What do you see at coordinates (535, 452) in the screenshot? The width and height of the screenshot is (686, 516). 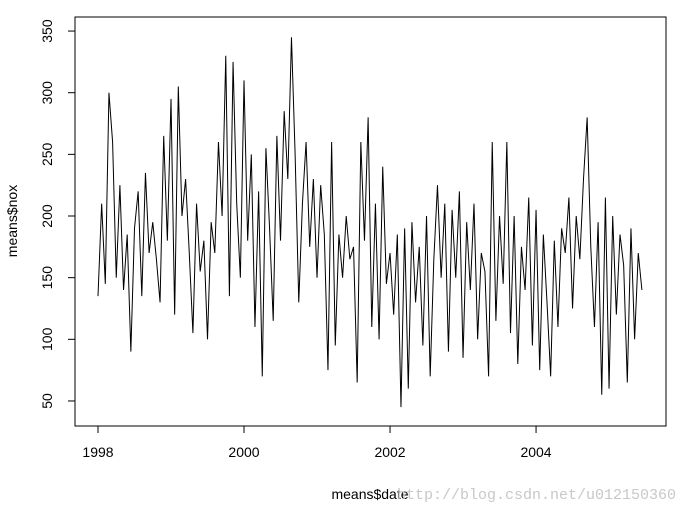 I see `x-tick-label: 2004` at bounding box center [535, 452].